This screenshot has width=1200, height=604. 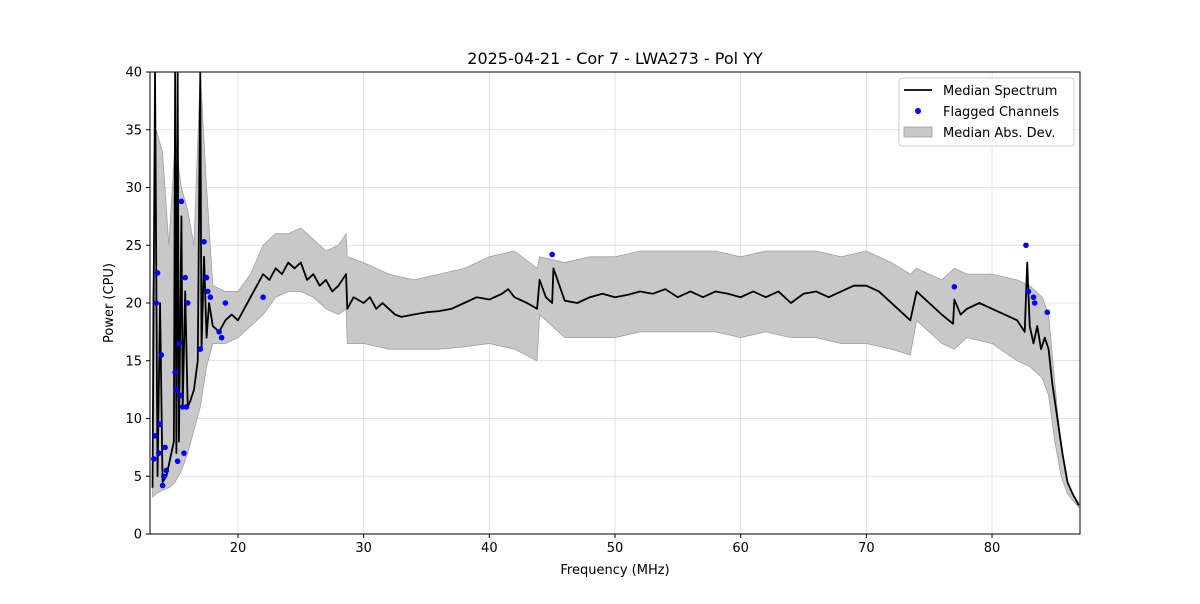 What do you see at coordinates (992, 548) in the screenshot?
I see `x-tick-label: 80` at bounding box center [992, 548].